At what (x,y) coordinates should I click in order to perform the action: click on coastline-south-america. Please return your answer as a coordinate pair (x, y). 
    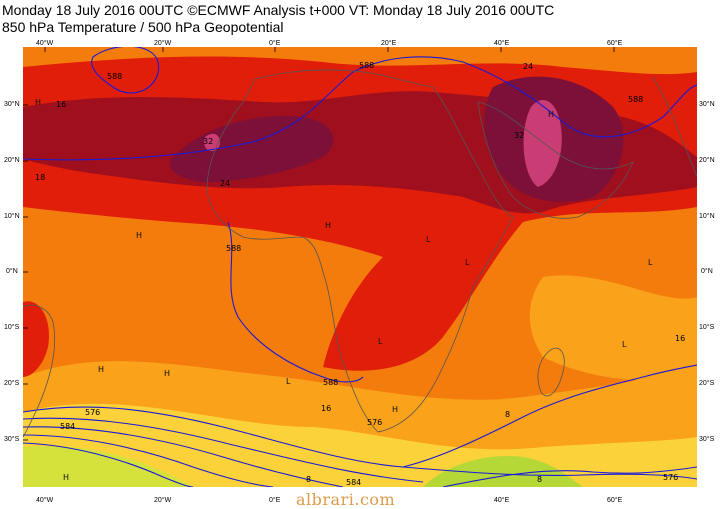
    Looking at the image, I should click on (39, 371).